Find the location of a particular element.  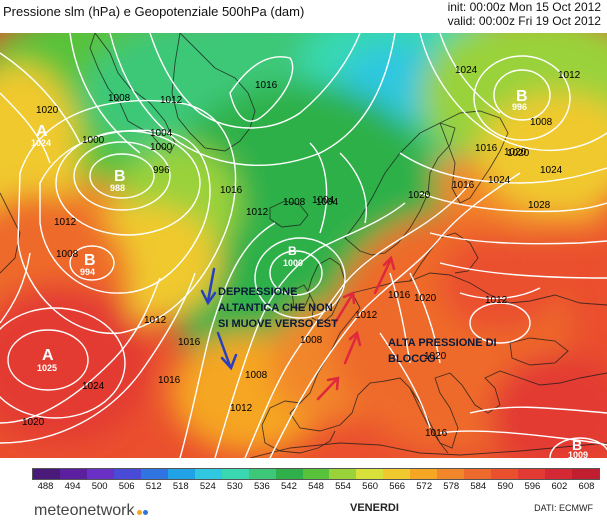

center-value: 988 is located at coordinates (117, 188).